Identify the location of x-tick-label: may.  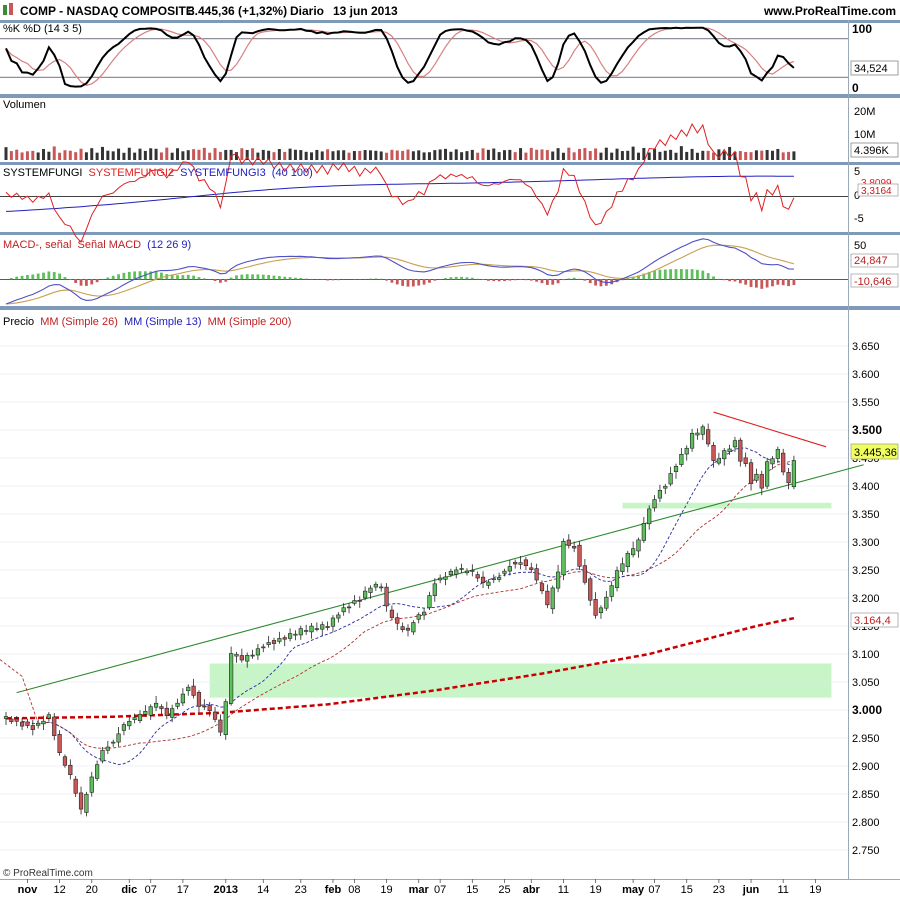
(633, 890).